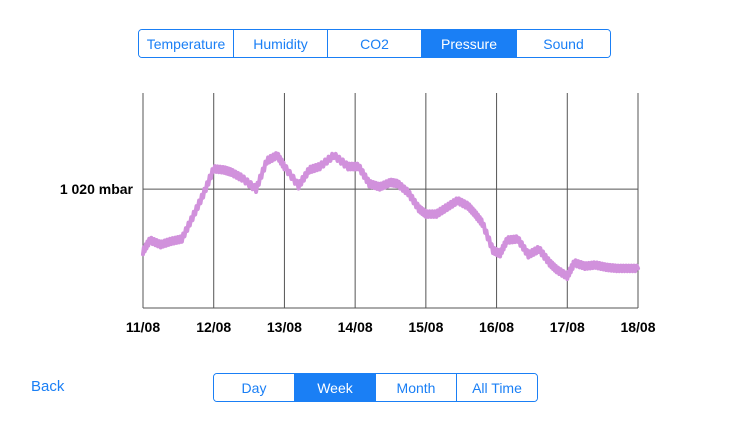  Describe the element at coordinates (48, 386) in the screenshot. I see `back-button: Back` at that location.